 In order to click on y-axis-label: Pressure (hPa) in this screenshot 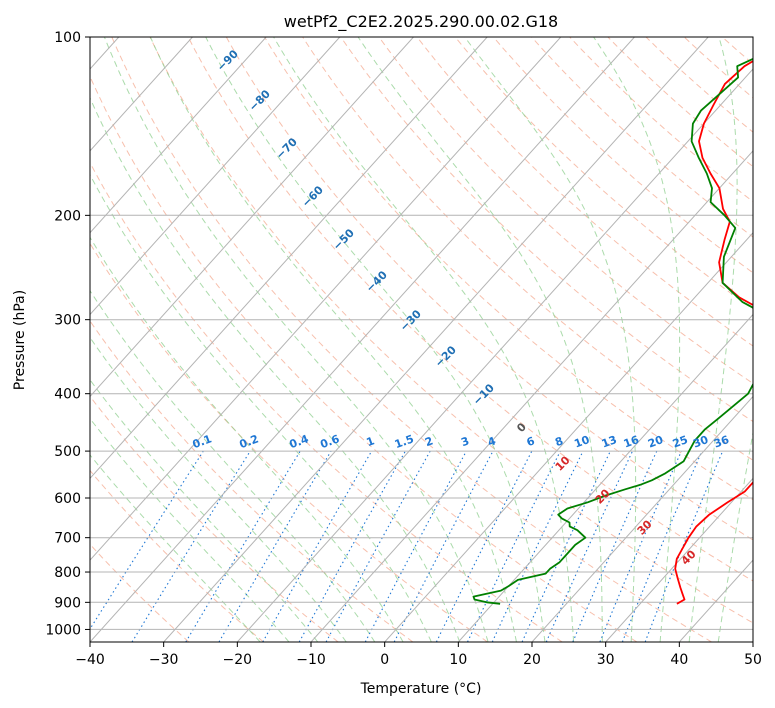, I will do `click(20, 340)`.